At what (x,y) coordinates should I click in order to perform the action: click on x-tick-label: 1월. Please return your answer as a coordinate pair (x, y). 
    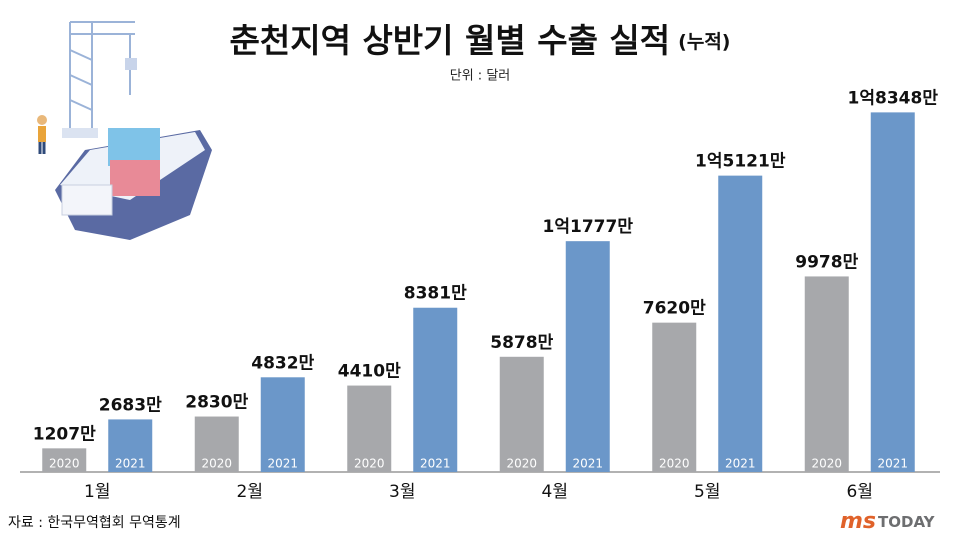
    Looking at the image, I should click on (97, 492).